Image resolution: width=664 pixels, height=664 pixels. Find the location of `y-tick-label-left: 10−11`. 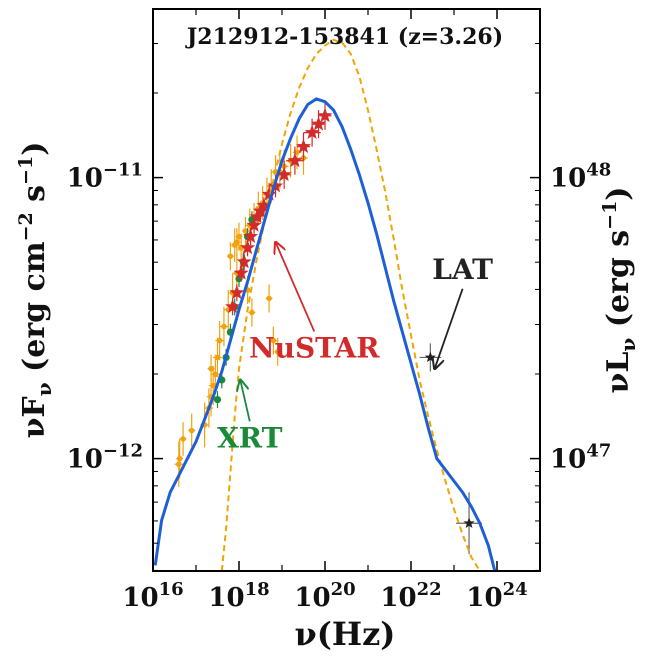

y-tick-label-left: 10−11 is located at coordinates (105, 177).